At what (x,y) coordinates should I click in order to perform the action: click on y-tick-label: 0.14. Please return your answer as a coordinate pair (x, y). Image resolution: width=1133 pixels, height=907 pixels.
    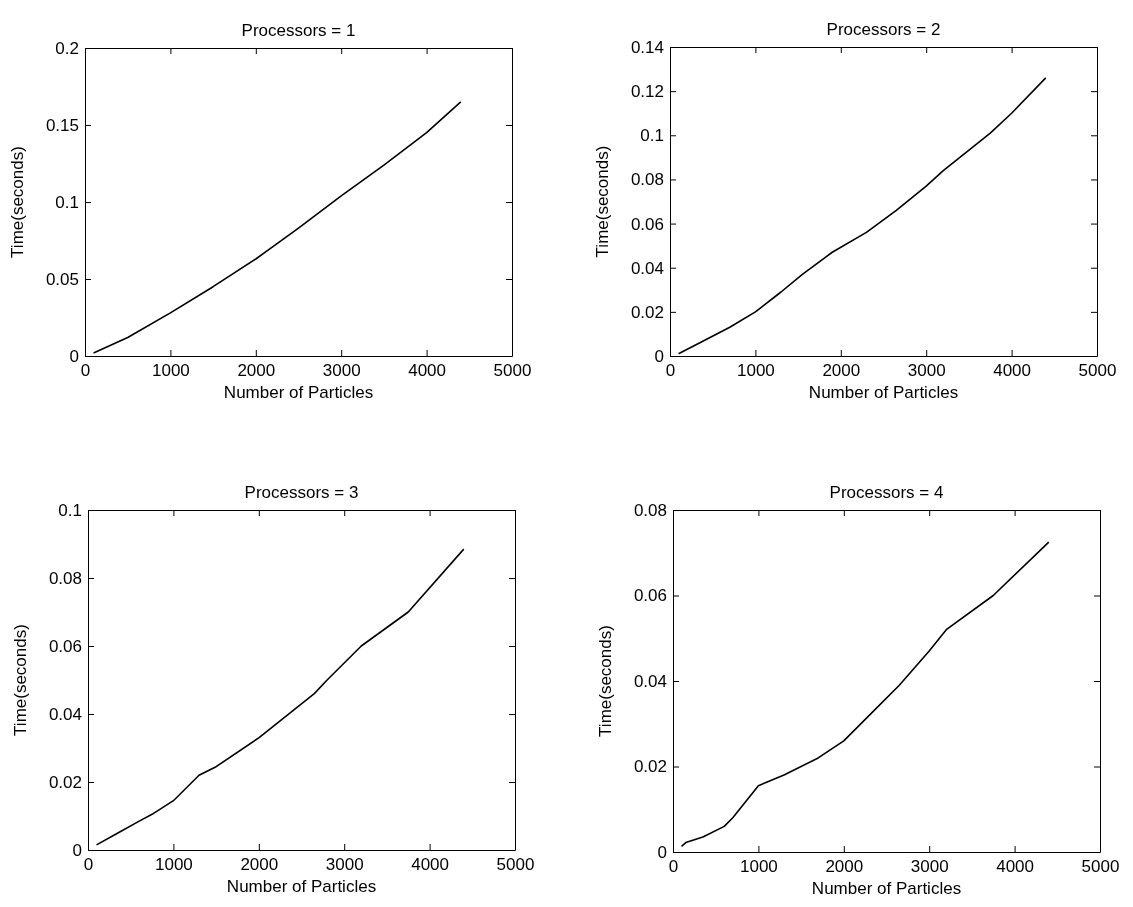
    Looking at the image, I should click on (647, 47).